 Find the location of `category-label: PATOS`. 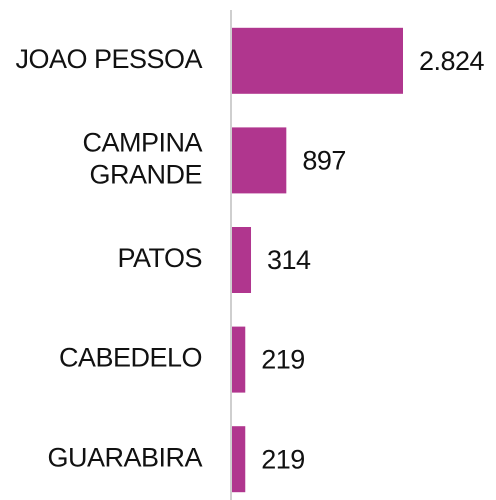

category-label: PATOS is located at coordinates (159, 258).